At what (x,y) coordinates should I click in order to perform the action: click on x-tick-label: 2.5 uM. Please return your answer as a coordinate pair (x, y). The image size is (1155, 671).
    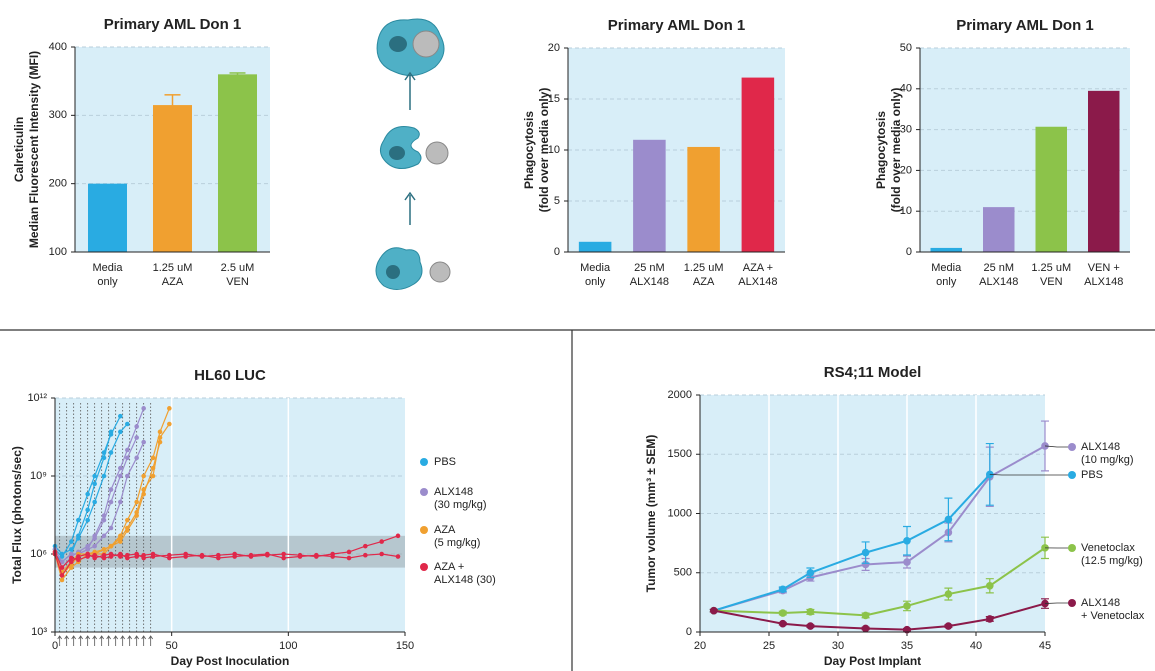
    Looking at the image, I should click on (238, 268).